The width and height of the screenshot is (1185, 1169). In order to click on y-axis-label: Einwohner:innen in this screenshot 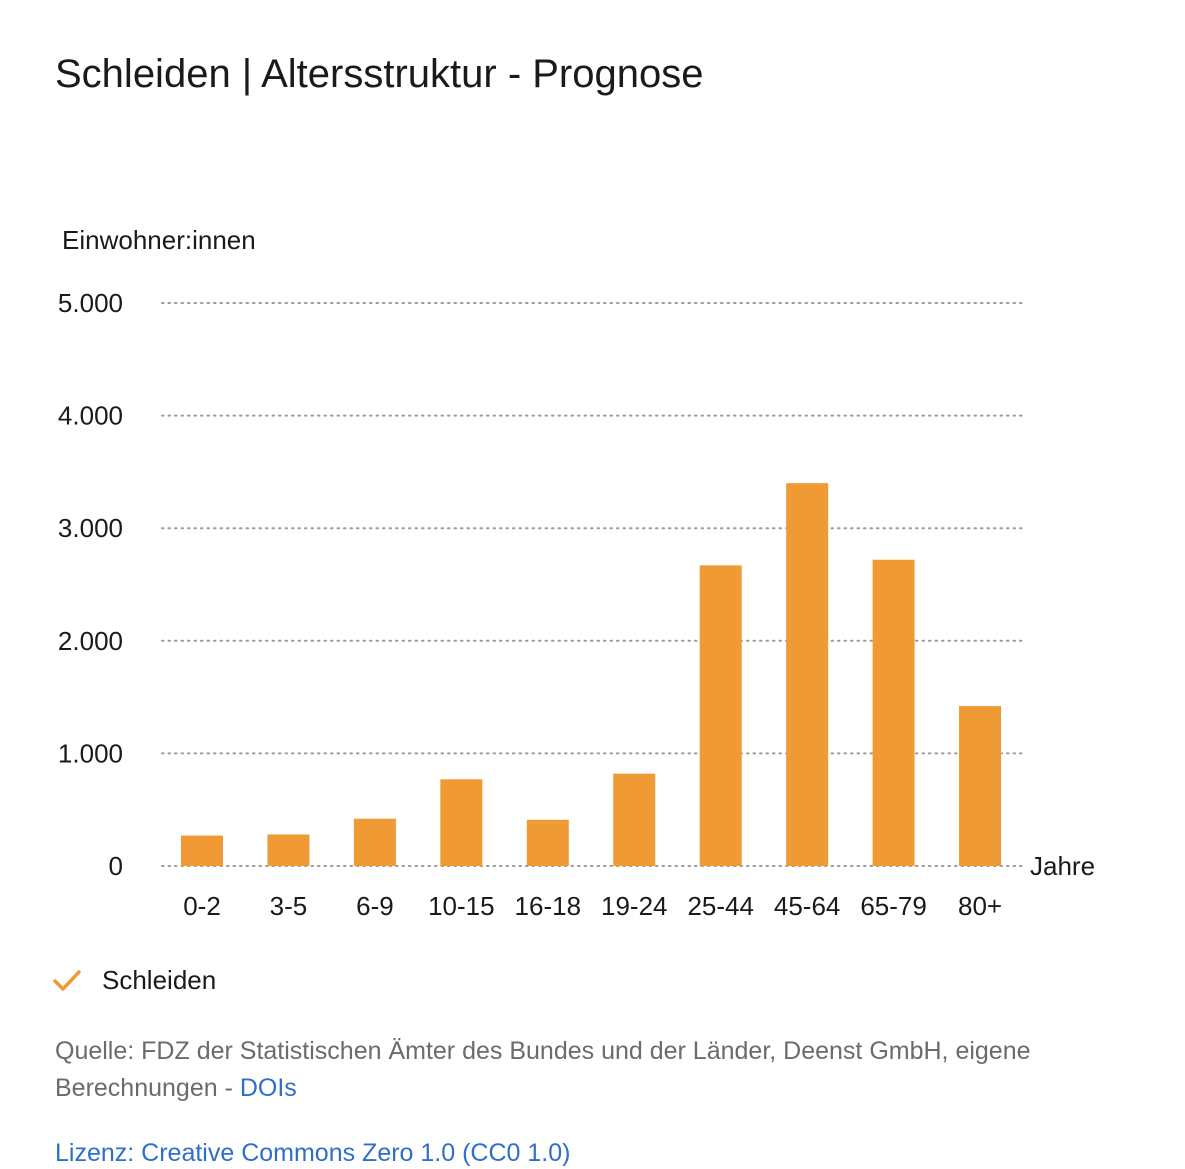, I will do `click(159, 240)`.